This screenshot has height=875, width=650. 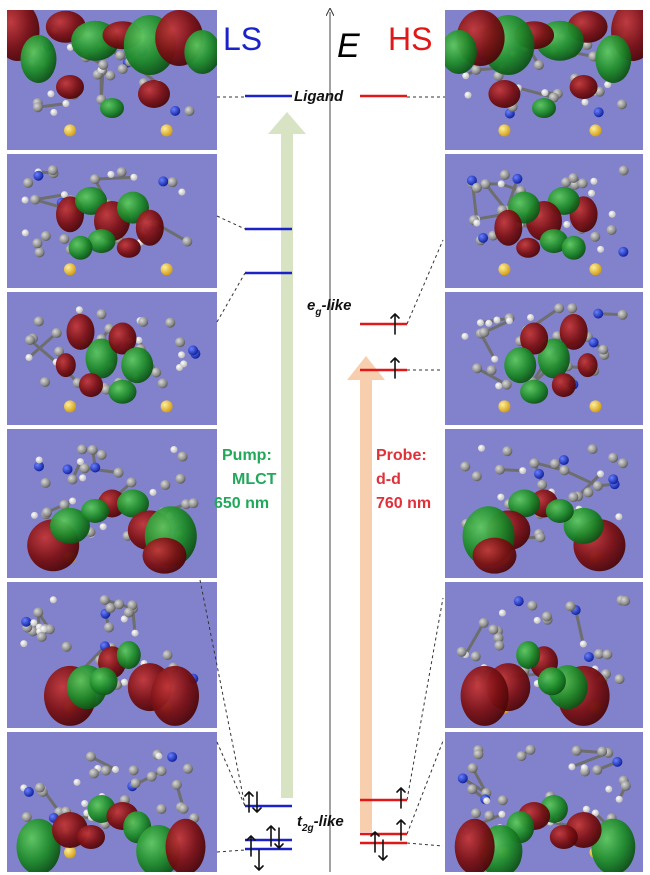 What do you see at coordinates (320, 823) in the screenshot?
I see `t2g-like-label: t2g-like` at bounding box center [320, 823].